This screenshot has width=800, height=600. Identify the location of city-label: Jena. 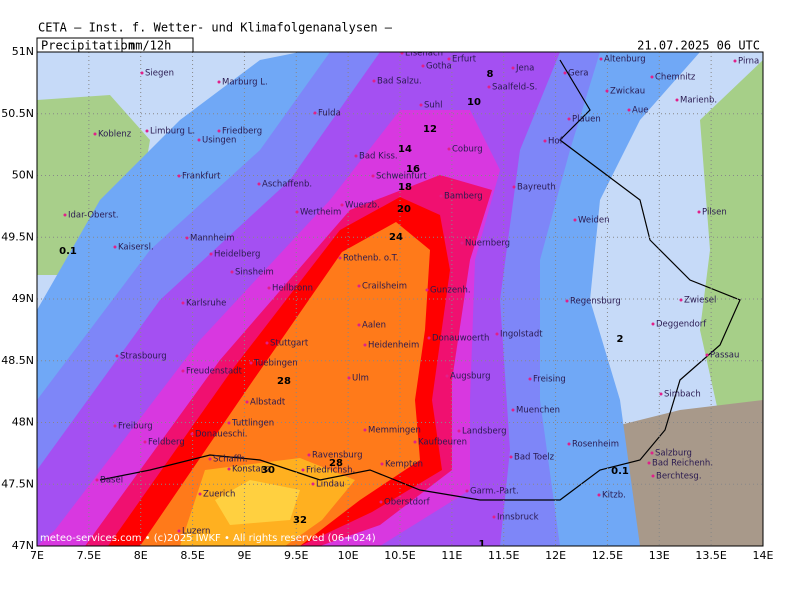
(524, 69).